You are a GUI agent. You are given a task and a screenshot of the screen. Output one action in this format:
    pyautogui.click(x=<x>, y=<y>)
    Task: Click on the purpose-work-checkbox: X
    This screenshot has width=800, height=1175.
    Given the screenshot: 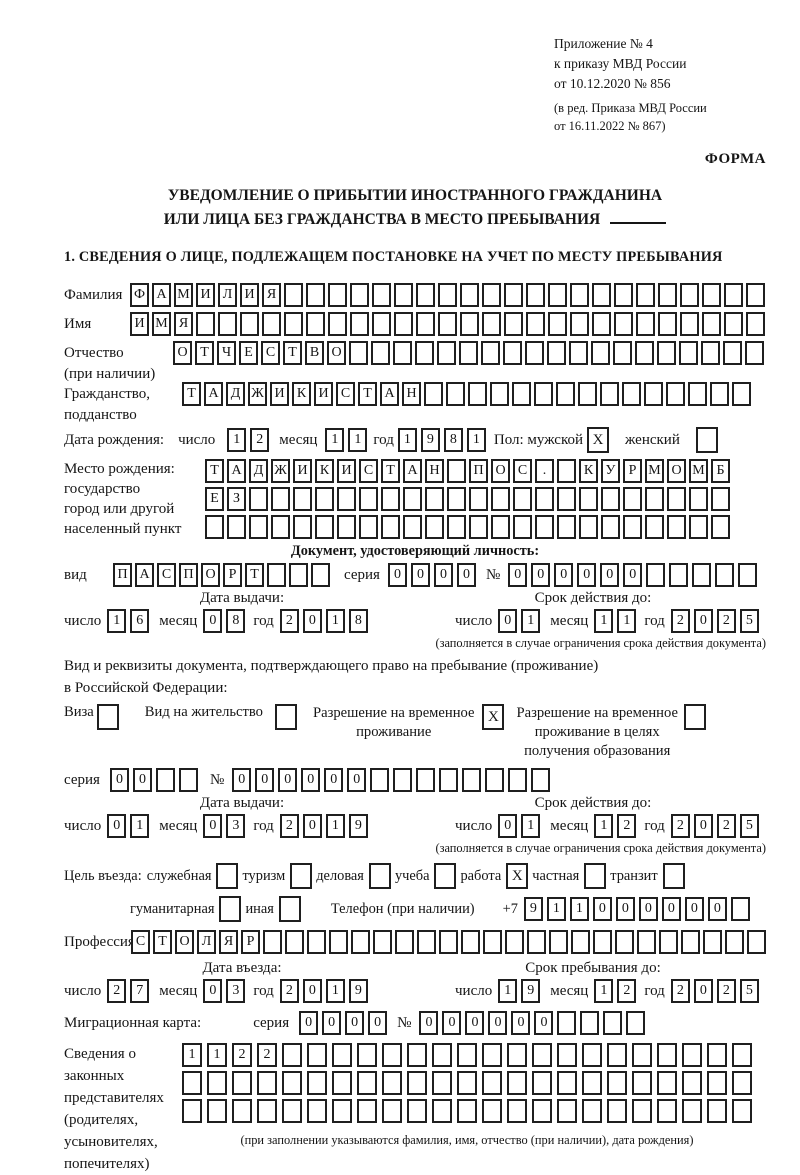 What is the action you would take?
    pyautogui.click(x=517, y=876)
    